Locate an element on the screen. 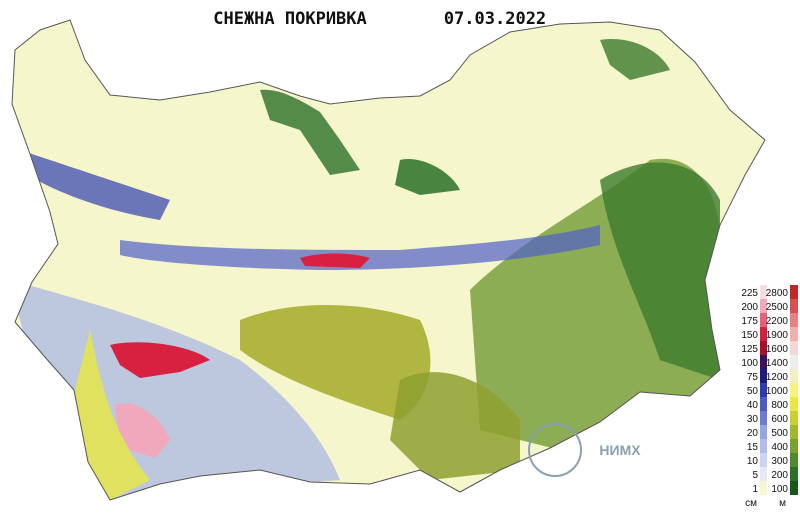 Image resolution: width=800 pixels, height=517 pixels. height-label: 200 is located at coordinates (779, 475).